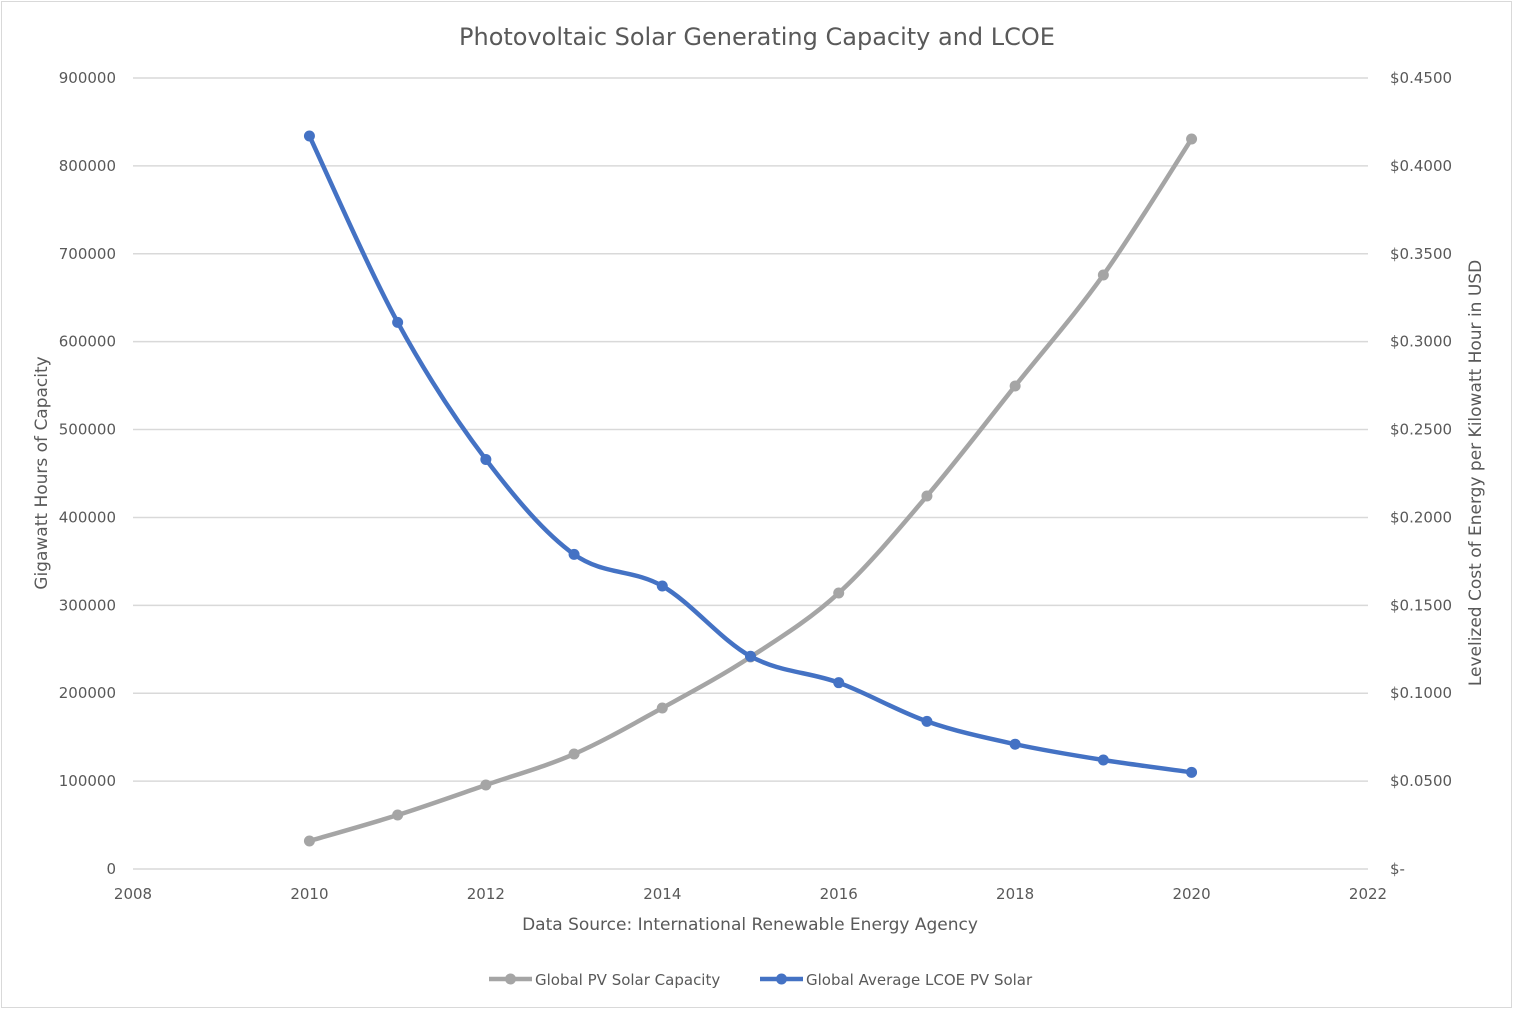  Describe the element at coordinates (87, 605) in the screenshot. I see `y-tick-label: 300000` at that location.